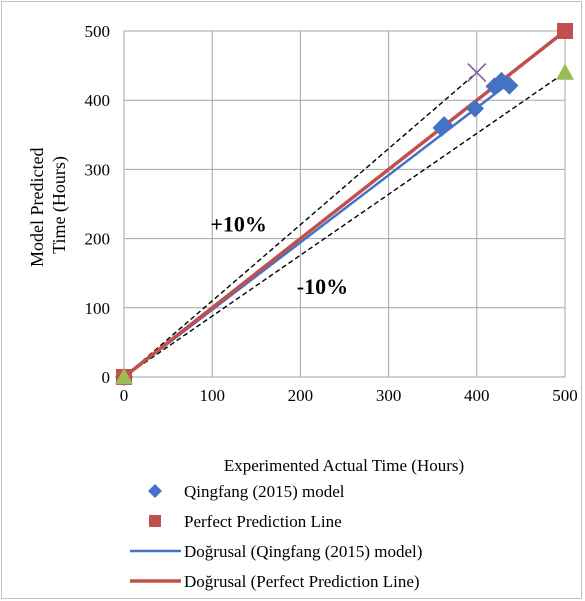 The height and width of the screenshot is (601, 585). Describe the element at coordinates (98, 169) in the screenshot. I see `y-tick-label-3: 300` at that location.